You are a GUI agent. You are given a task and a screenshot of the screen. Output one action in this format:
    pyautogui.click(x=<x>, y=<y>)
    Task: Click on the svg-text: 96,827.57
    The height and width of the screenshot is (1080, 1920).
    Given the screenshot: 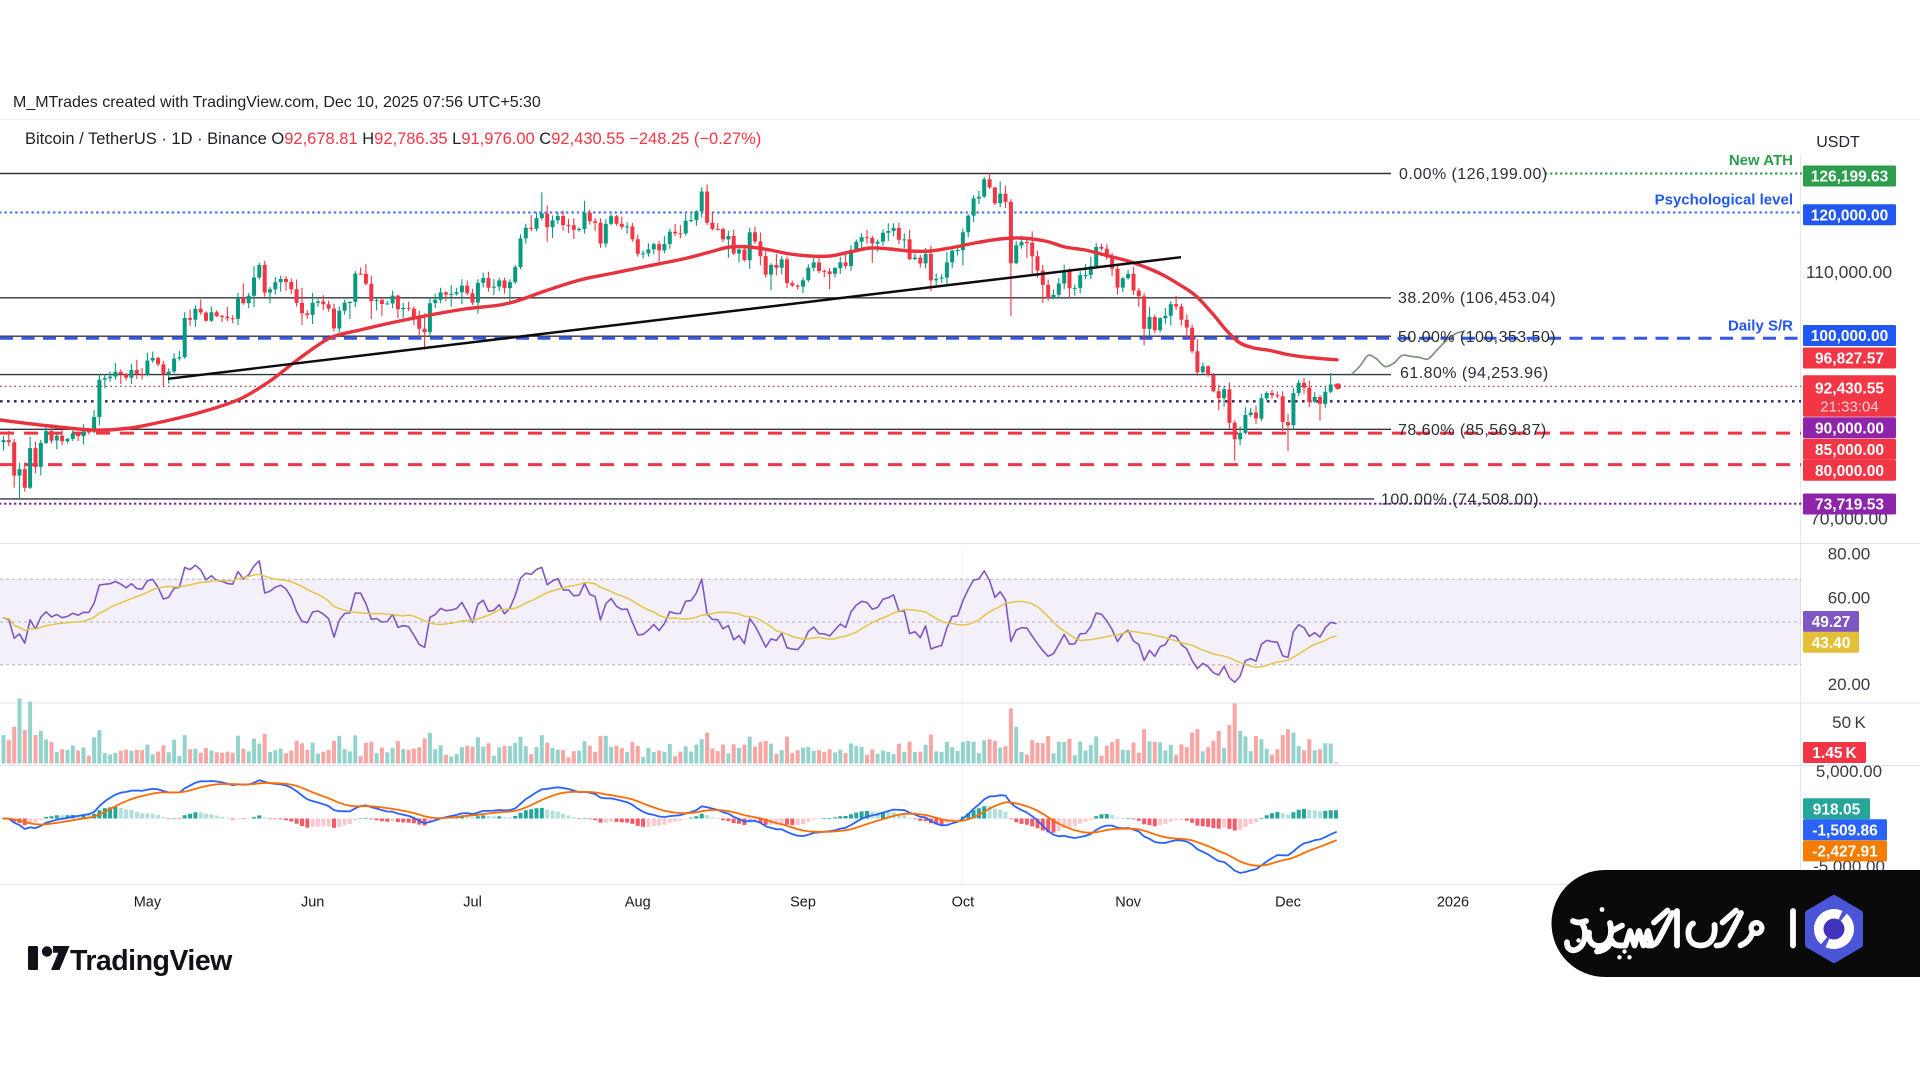 What is the action you would take?
    pyautogui.click(x=1849, y=359)
    